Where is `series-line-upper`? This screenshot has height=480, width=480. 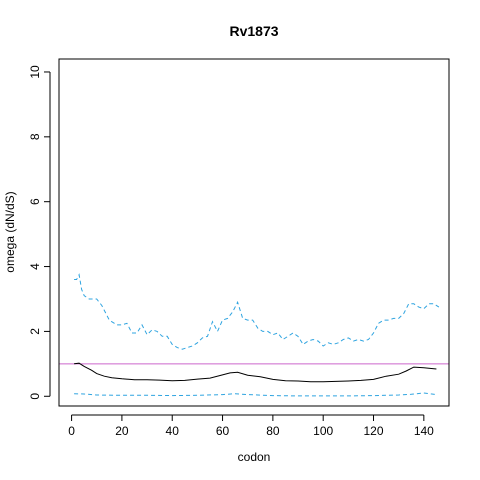 series-line-upper is located at coordinates (257, 311).